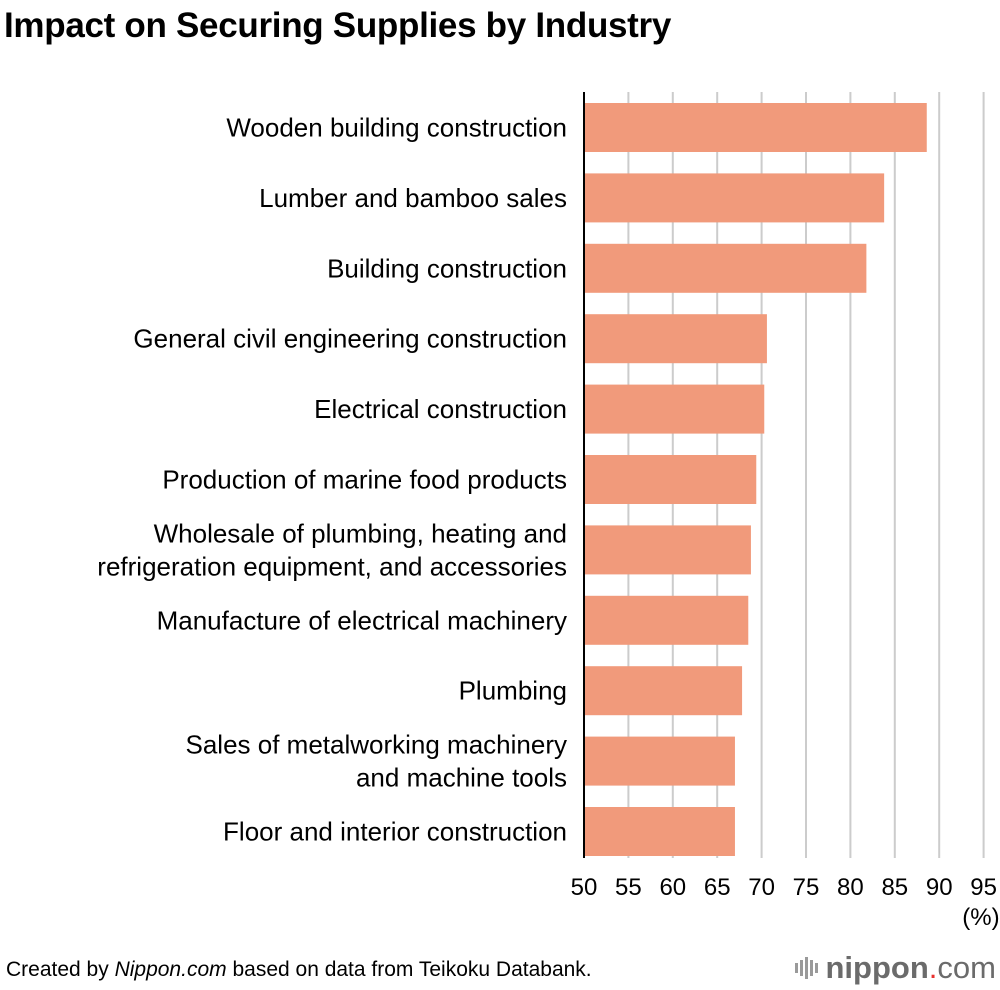  I want to click on x-tick-label: 60, so click(672, 887).